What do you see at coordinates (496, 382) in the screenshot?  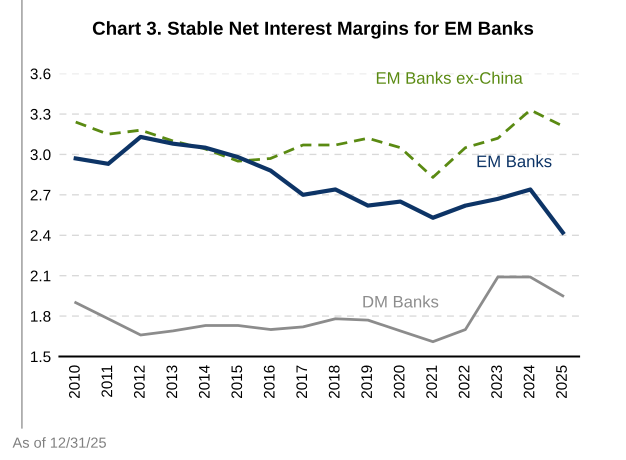 I see `x-tick-label: 2023` at bounding box center [496, 382].